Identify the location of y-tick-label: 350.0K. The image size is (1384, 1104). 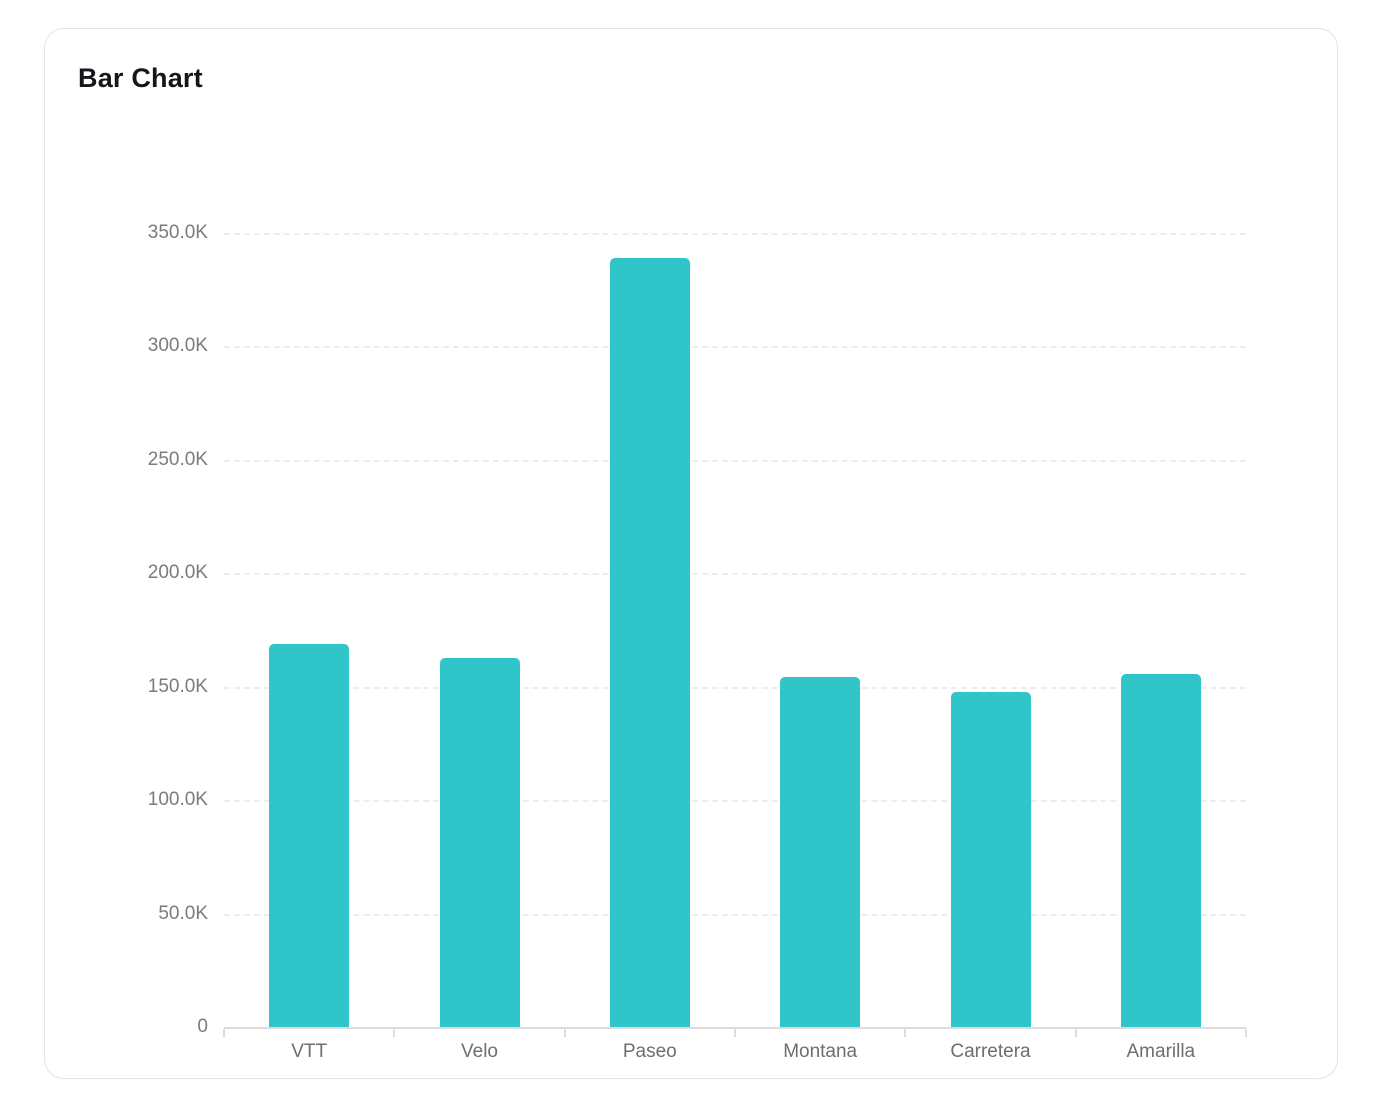
(177, 232).